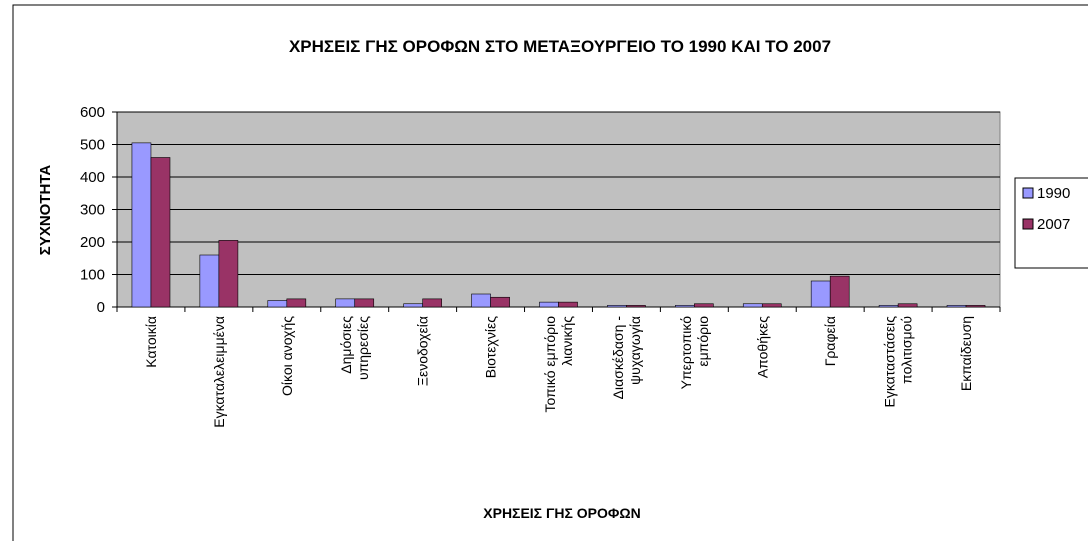 This screenshot has width=1088, height=541. I want to click on y-tick-label: 100, so click(92, 275).